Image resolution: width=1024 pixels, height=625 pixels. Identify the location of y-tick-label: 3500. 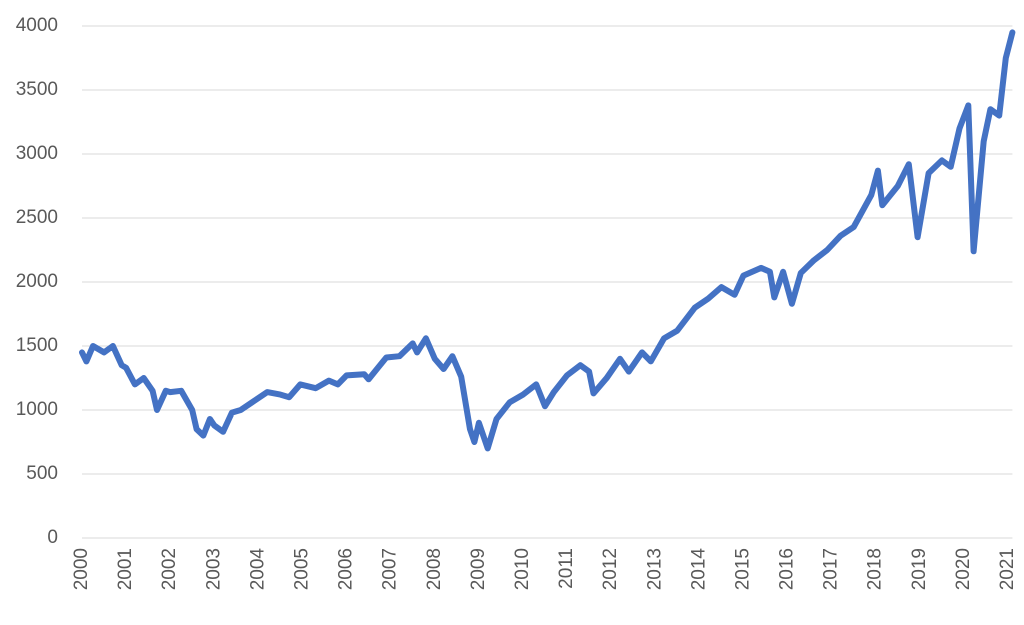
(37, 89).